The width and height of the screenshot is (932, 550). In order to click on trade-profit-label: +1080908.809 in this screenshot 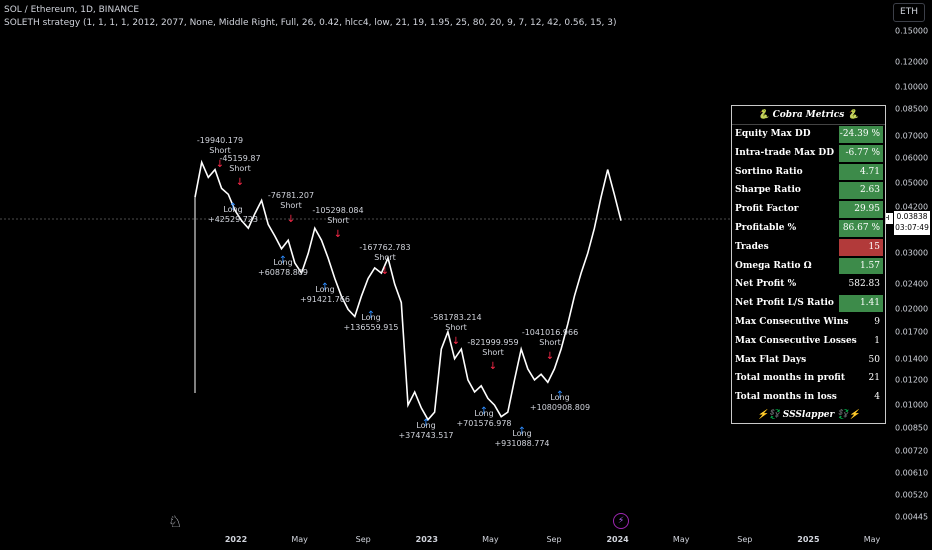, I will do `click(560, 407)`.